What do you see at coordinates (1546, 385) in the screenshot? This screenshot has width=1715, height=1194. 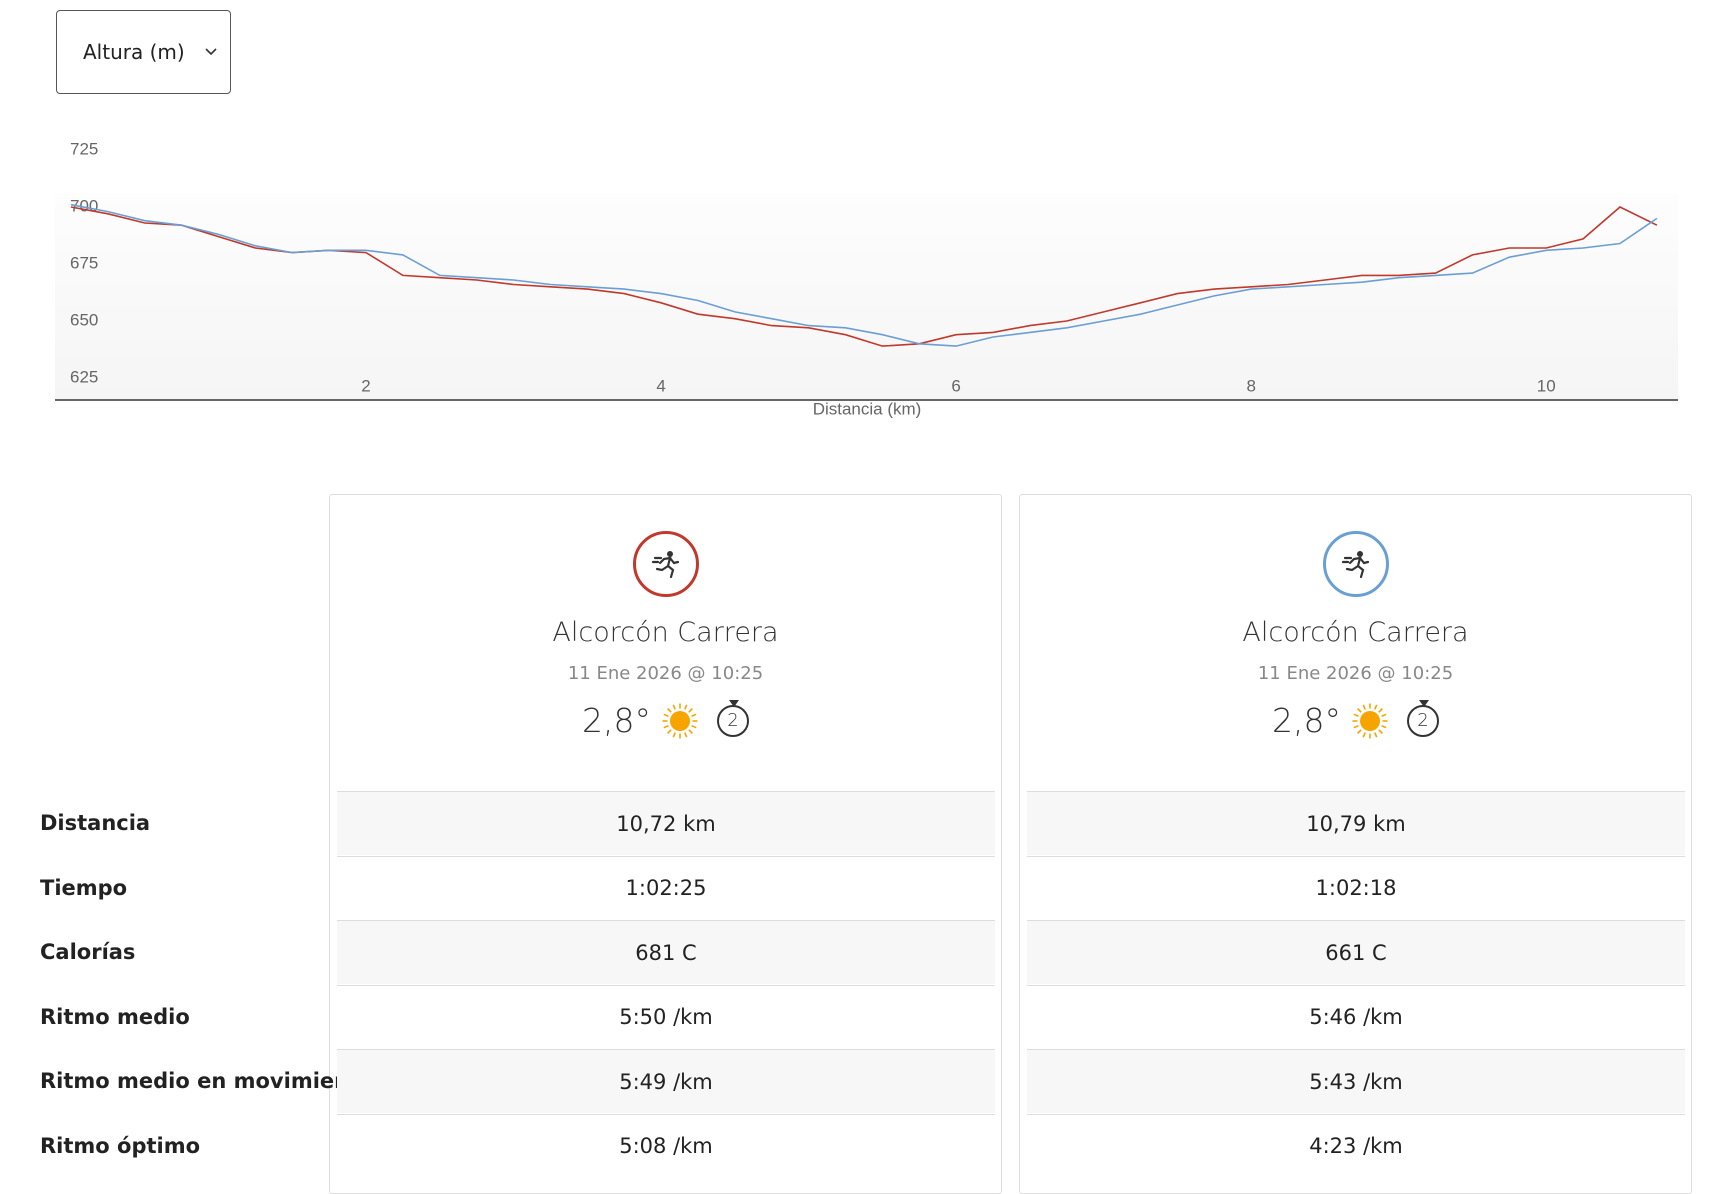 I see `x-tick-label: 10` at bounding box center [1546, 385].